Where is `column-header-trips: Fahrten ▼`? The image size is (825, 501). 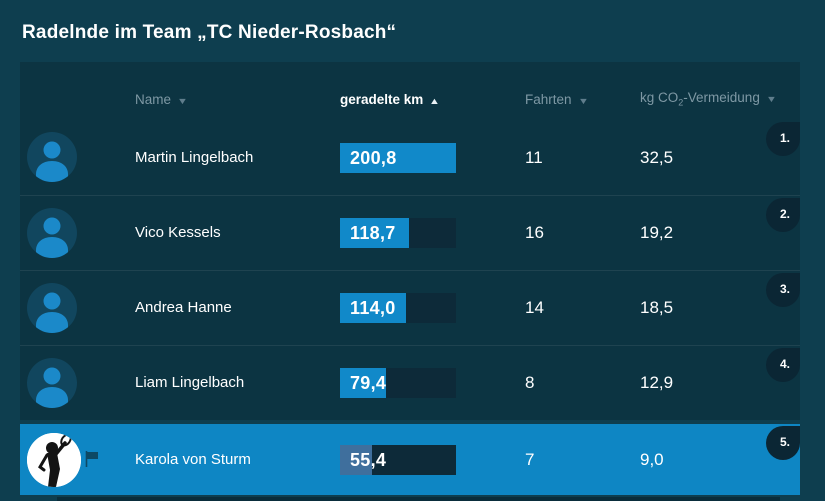 column-header-trips: Fahrten ▼ is located at coordinates (562, 99).